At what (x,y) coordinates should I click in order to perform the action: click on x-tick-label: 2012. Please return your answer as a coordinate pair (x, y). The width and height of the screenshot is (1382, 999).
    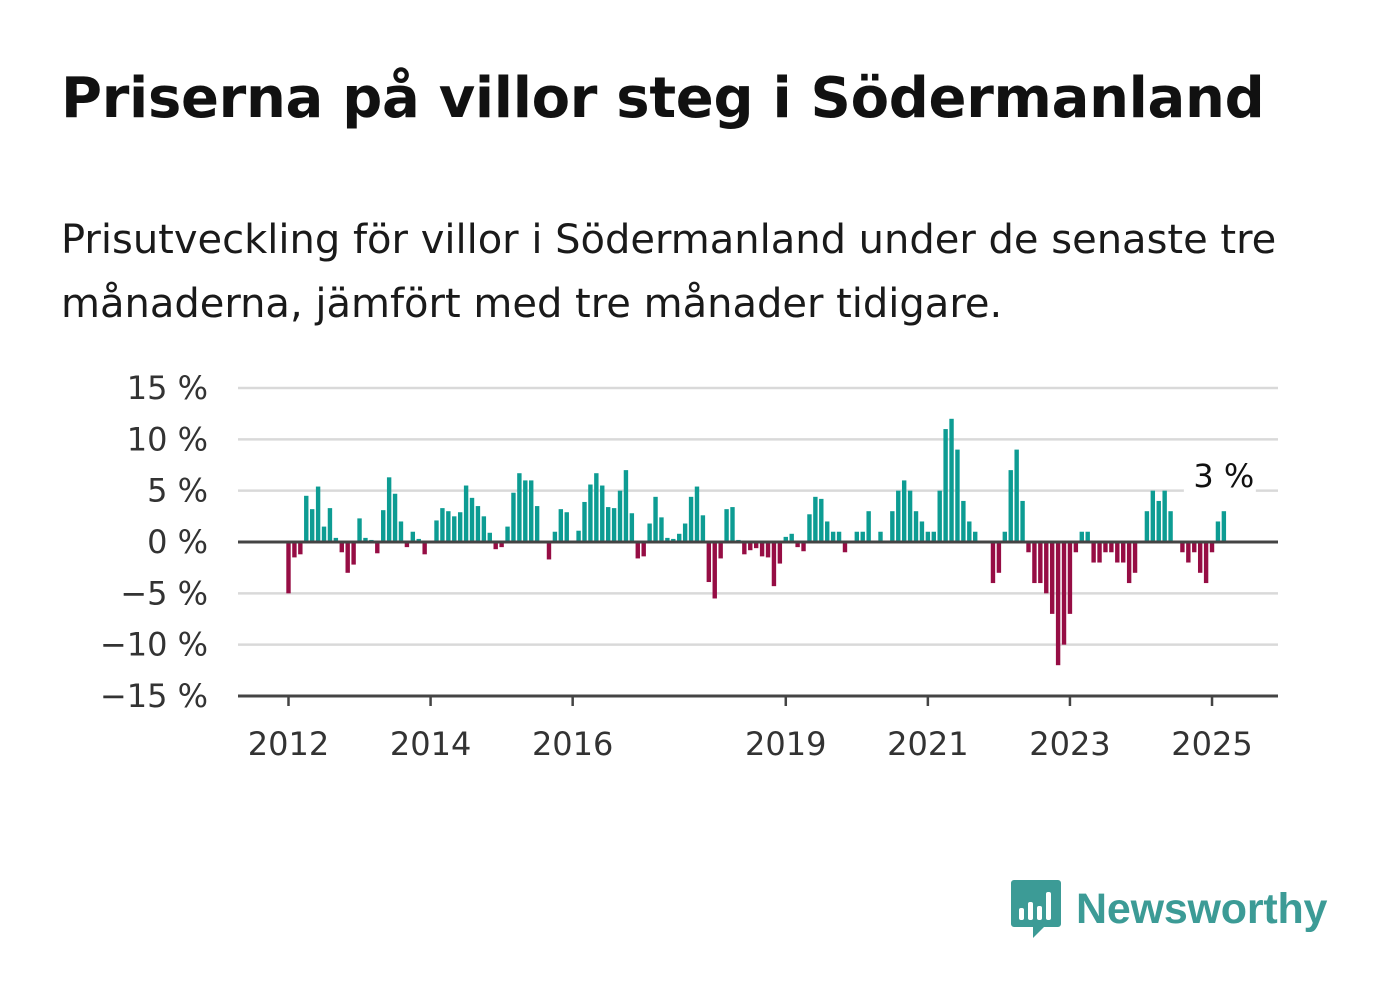
    Looking at the image, I should click on (288, 744).